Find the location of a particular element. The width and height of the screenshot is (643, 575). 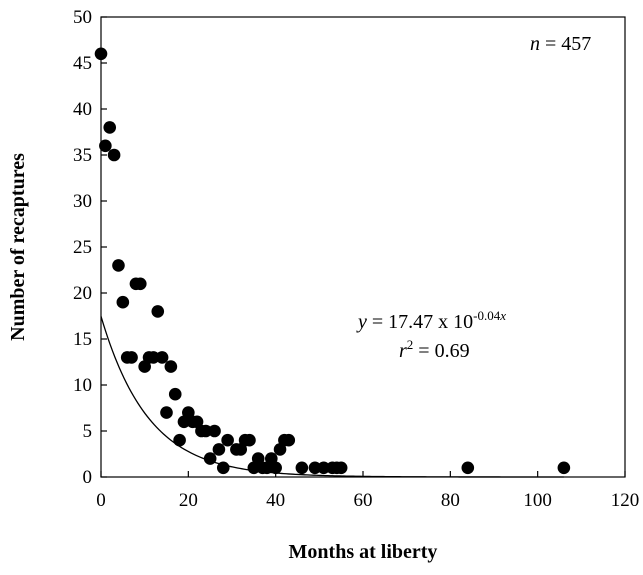

y-axis: 0 5 10 15 20 25 30 35 40 45 50 is located at coordinates (90, 247).